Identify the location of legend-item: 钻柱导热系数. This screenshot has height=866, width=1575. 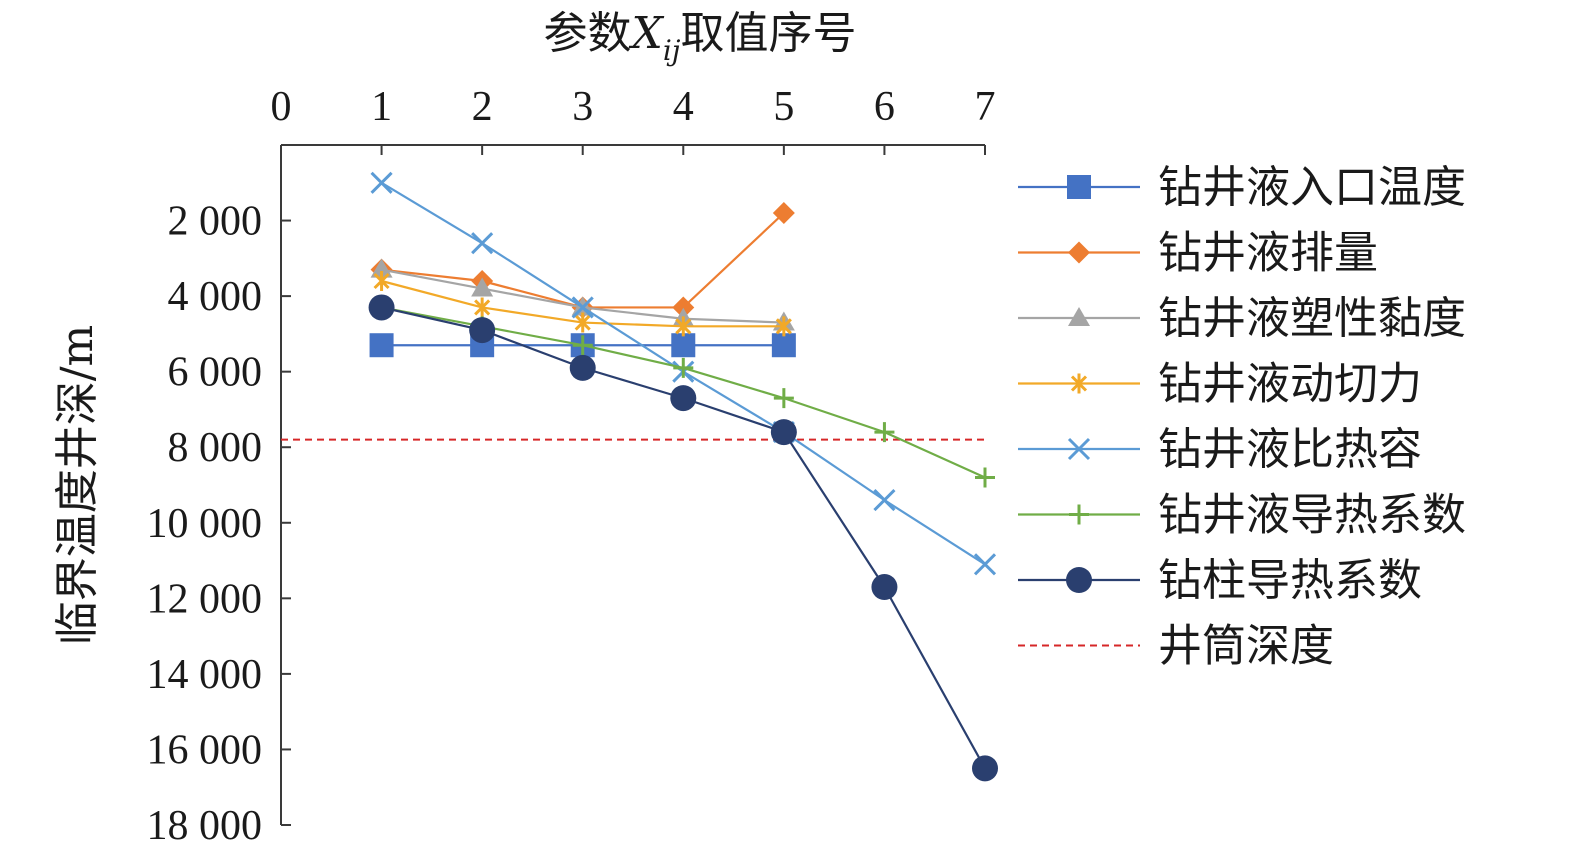
(1220, 580).